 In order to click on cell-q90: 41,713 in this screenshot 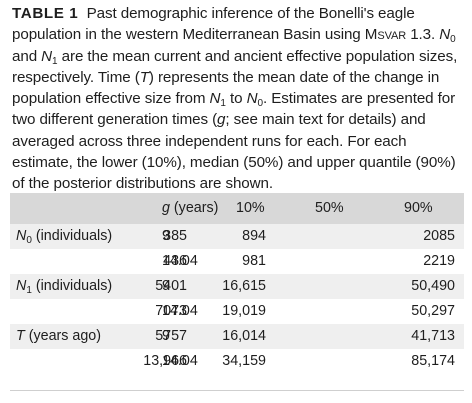, I will do `click(433, 336)`.